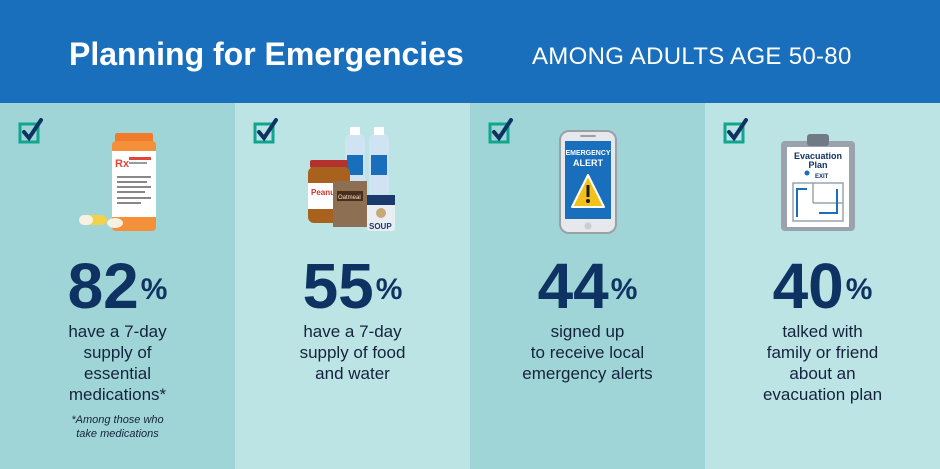 This screenshot has height=469, width=940. What do you see at coordinates (692, 56) in the screenshot?
I see `page-subtitle: AMONG ADULTS AGE 50-80` at bounding box center [692, 56].